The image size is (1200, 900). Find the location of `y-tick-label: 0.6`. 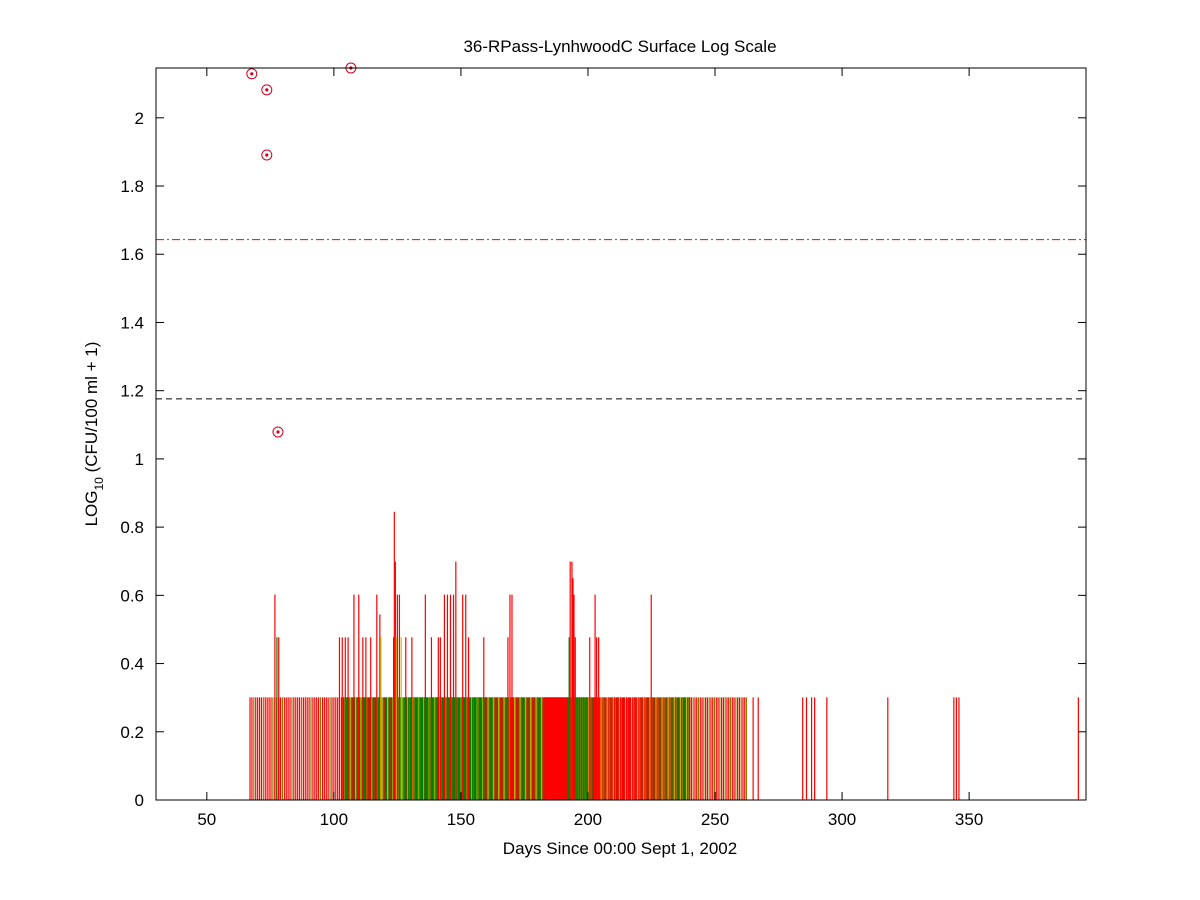

y-tick-label: 0.6 is located at coordinates (132, 595).